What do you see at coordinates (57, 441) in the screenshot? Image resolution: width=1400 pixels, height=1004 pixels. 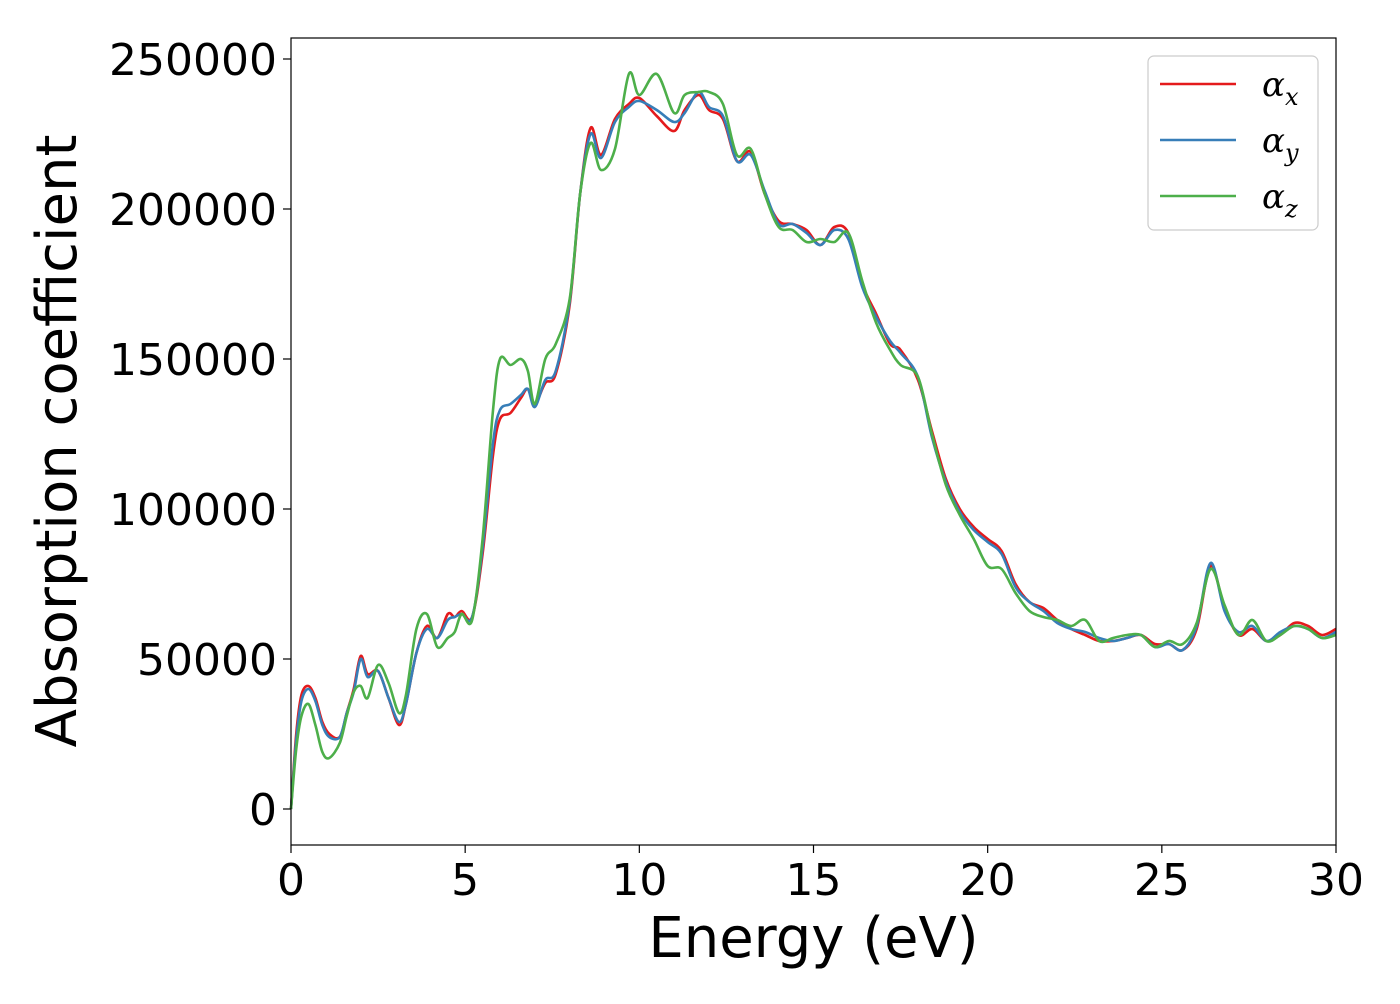 I see `y-axis-label: Absorption coefficient` at bounding box center [57, 441].